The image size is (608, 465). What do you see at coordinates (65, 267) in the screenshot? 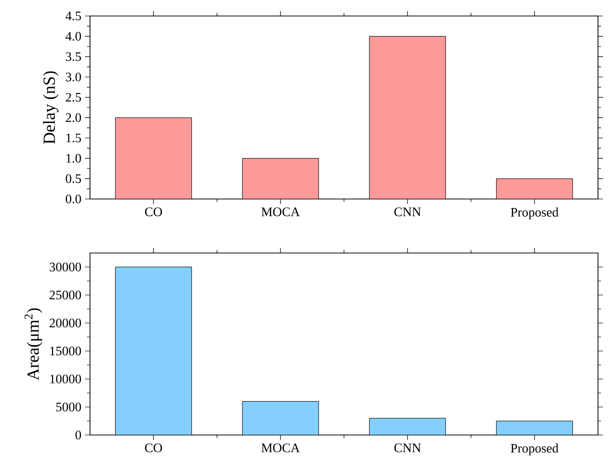
I see `y-tick-label: 30000` at bounding box center [65, 267].